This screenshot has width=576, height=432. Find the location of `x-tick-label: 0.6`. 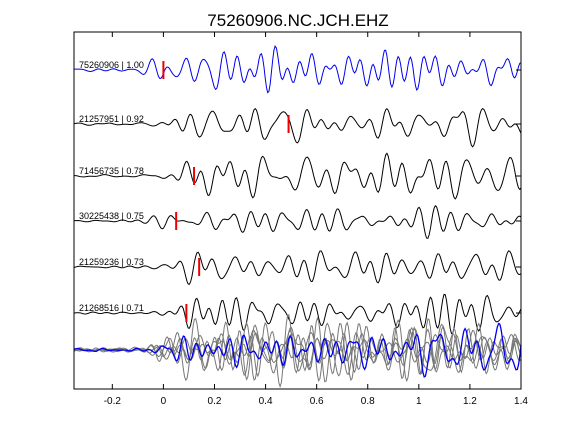

x-tick-label: 0.6 is located at coordinates (317, 401).